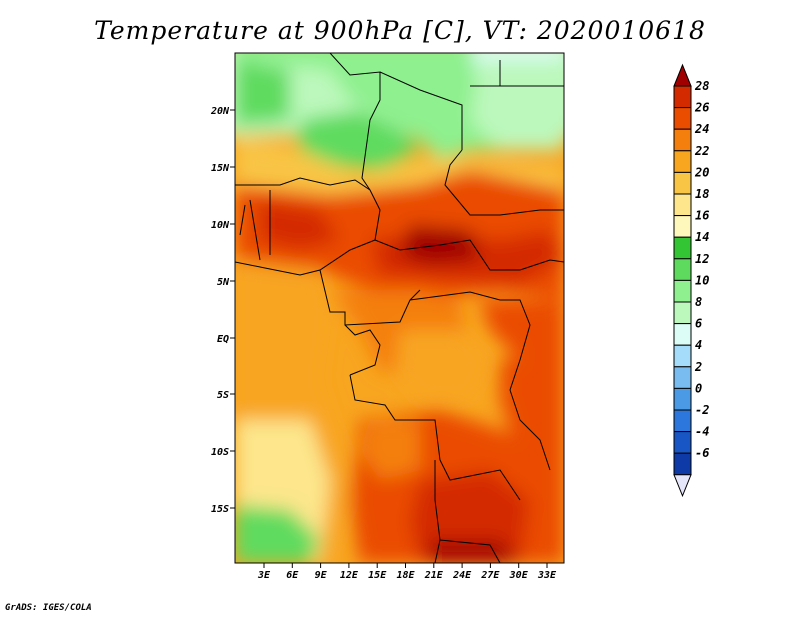  Describe the element at coordinates (701, 108) in the screenshot. I see `colorbar-label: 26` at that location.